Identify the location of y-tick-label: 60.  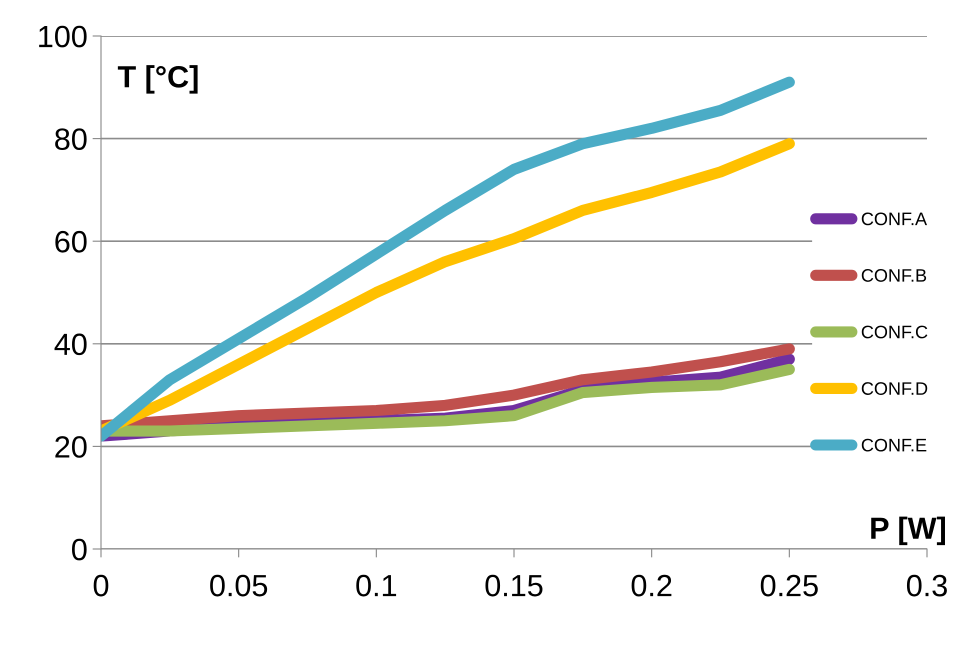
(71, 241).